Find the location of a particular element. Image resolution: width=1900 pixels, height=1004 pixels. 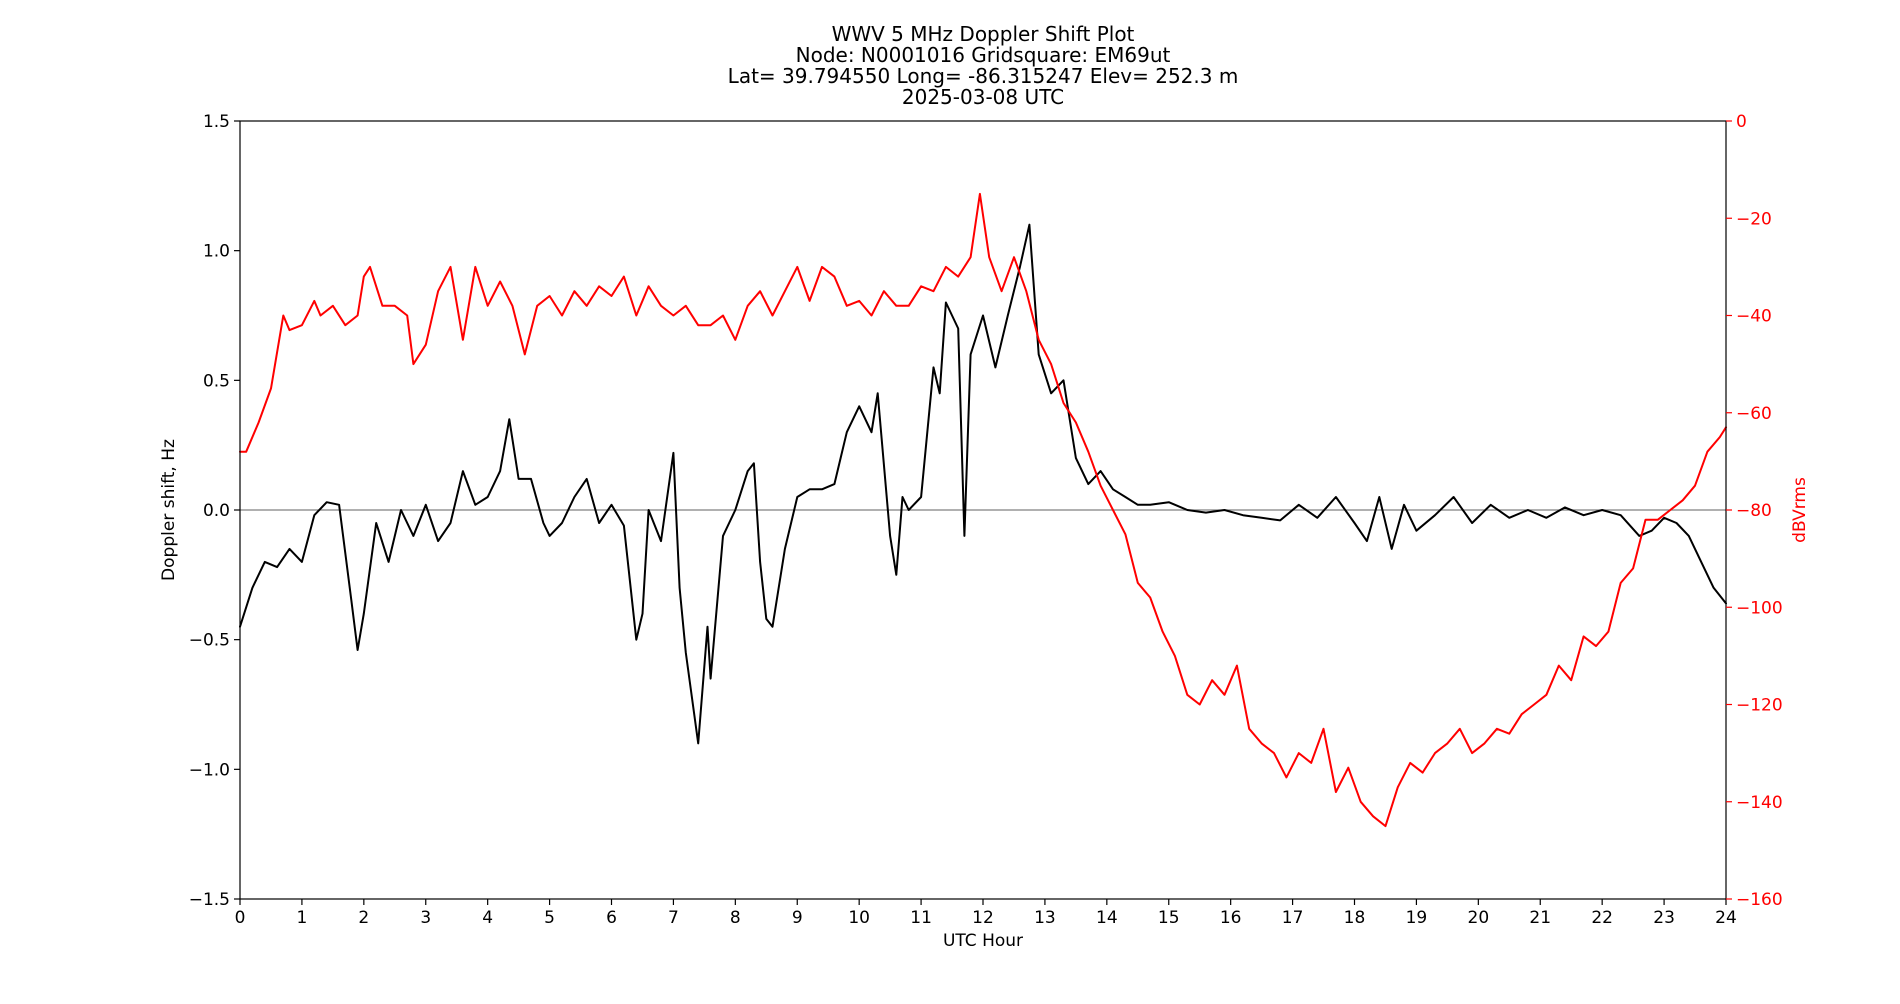

y-right-tick-label: −140 is located at coordinates (1759, 803).